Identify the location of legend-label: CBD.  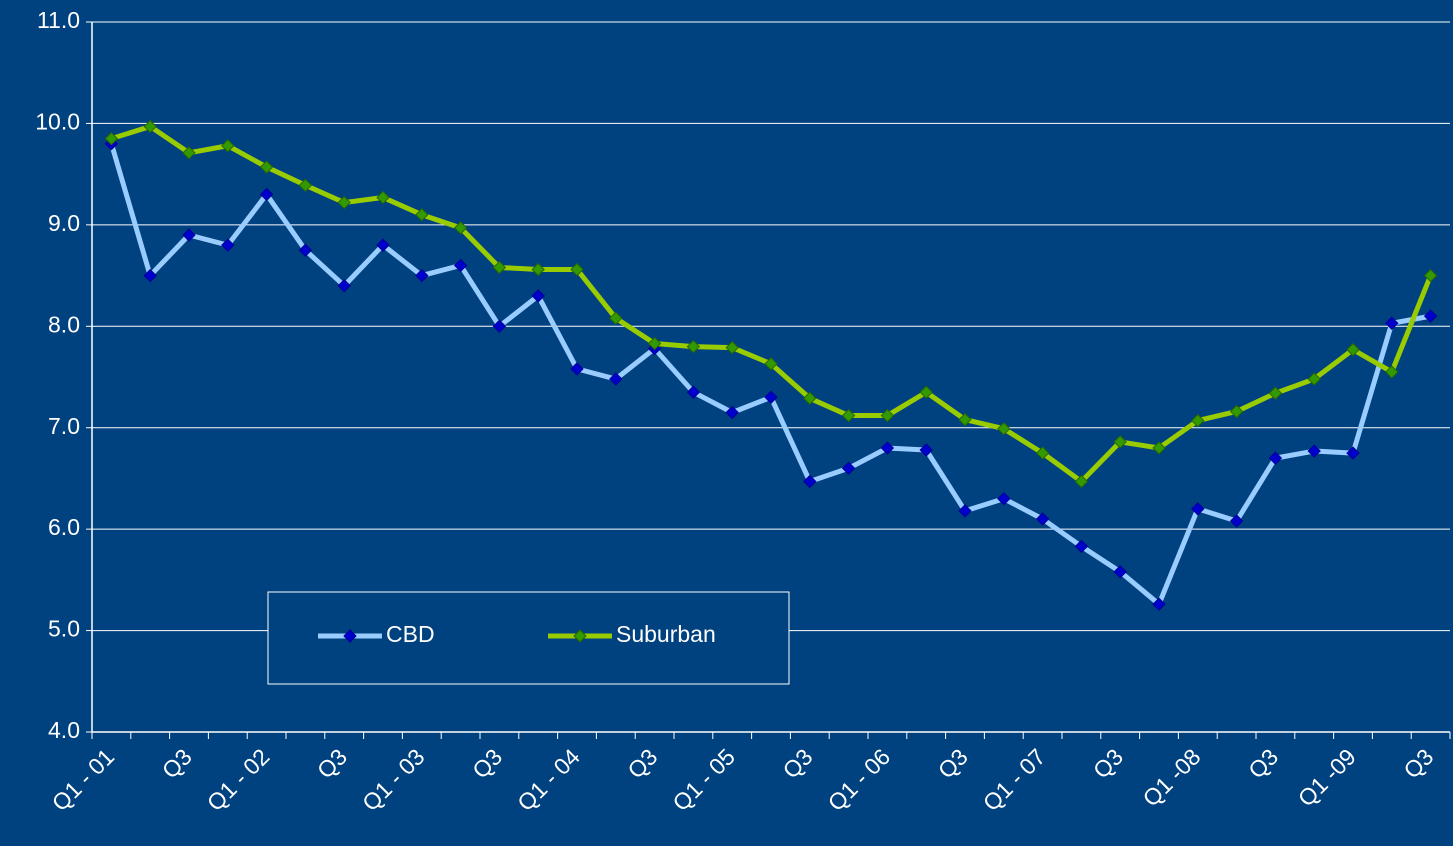
(410, 634).